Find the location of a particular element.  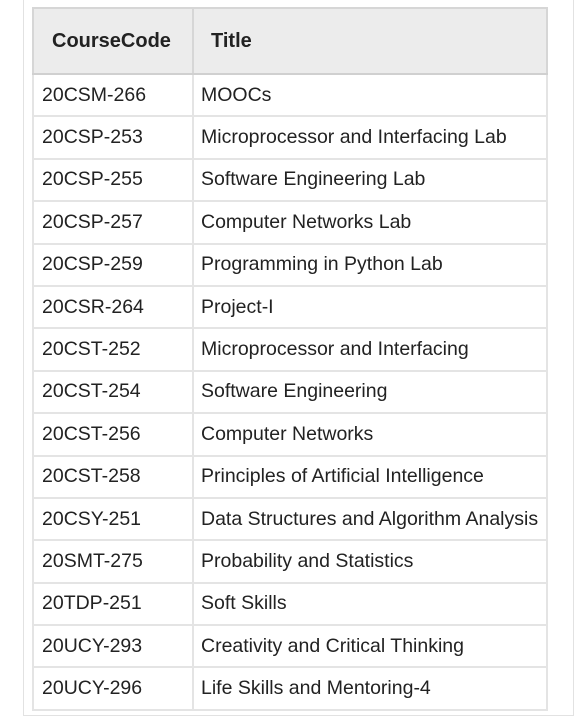

course-title-cell: Software Engineering is located at coordinates (370, 392).